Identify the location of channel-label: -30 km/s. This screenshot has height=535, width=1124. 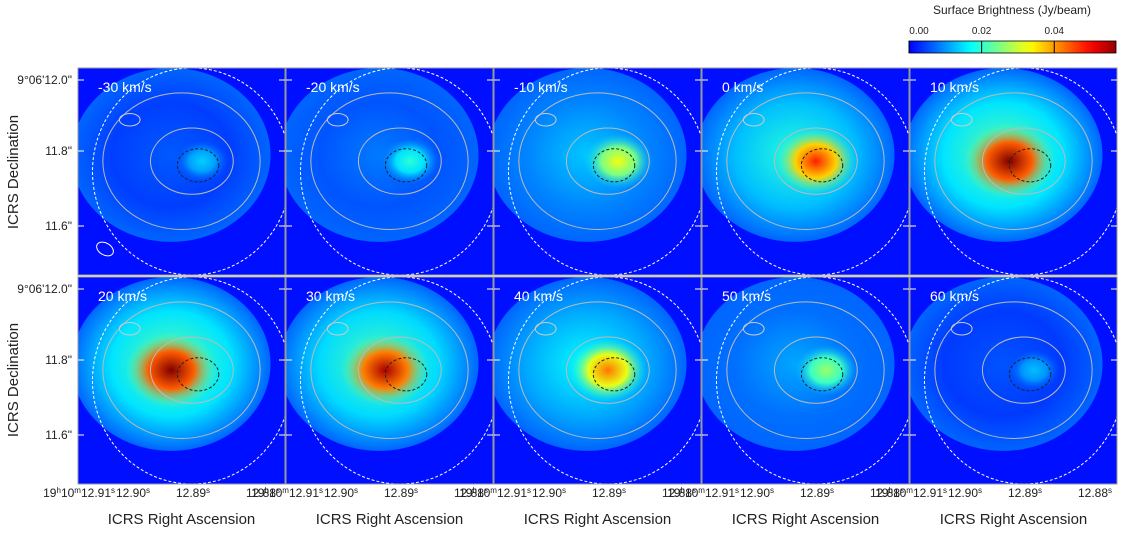
(125, 87).